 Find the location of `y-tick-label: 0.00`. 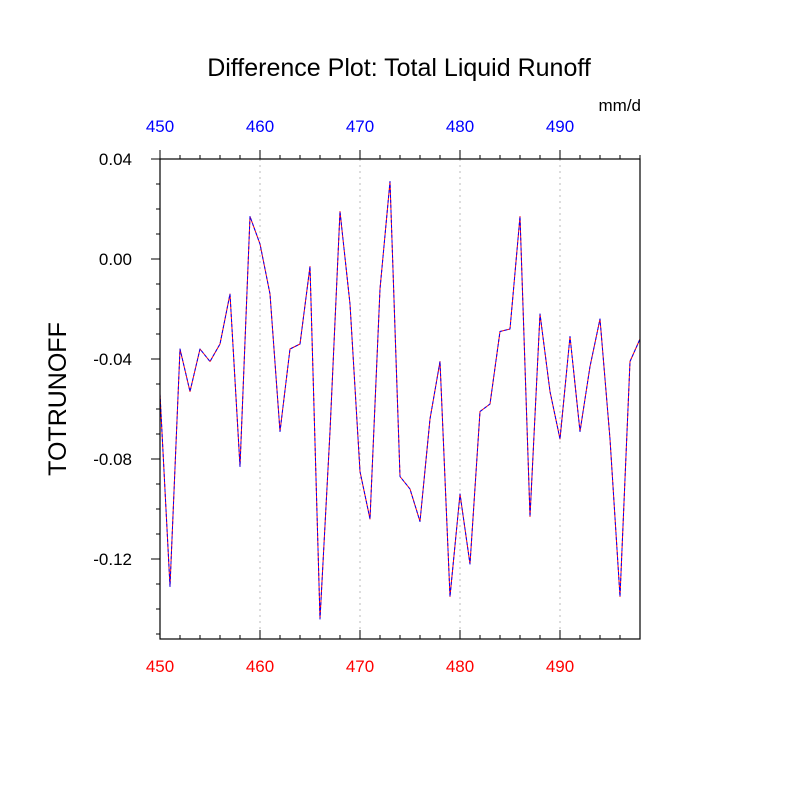

y-tick-label: 0.00 is located at coordinates (115, 259).